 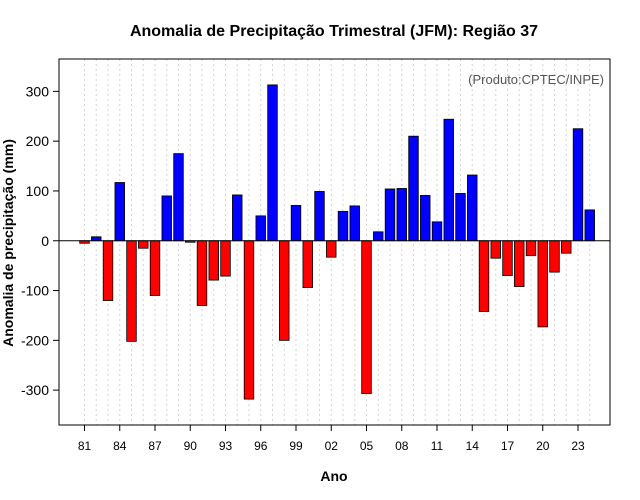 What do you see at coordinates (38, 191) in the screenshot?
I see `y-tick-label: 100` at bounding box center [38, 191].